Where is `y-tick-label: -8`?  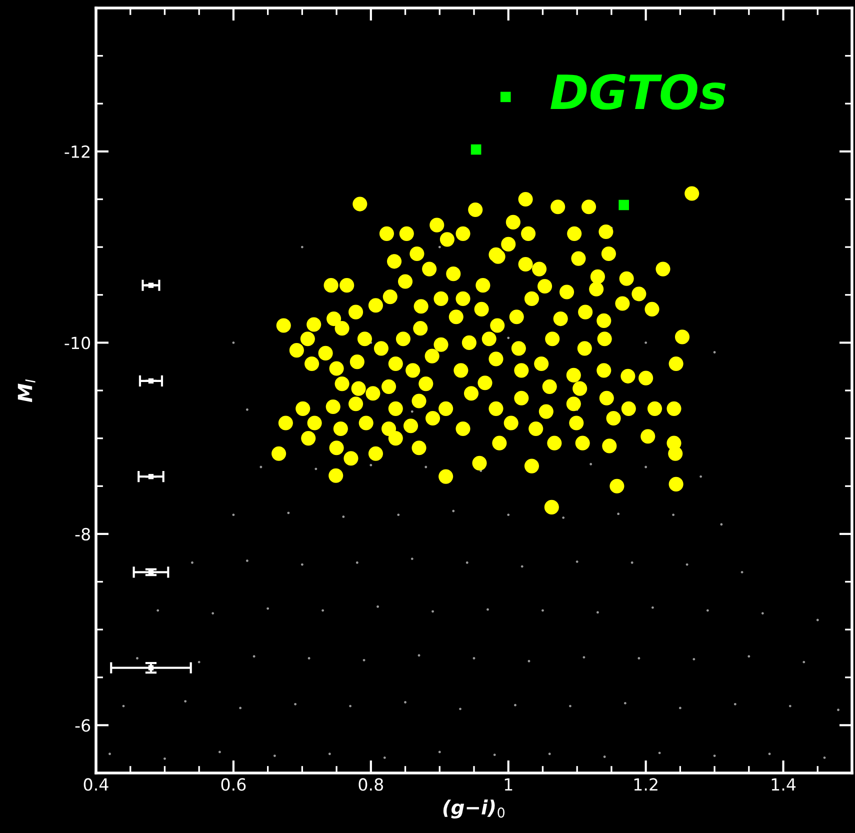 y-tick-label: -8 is located at coordinates (82, 534).